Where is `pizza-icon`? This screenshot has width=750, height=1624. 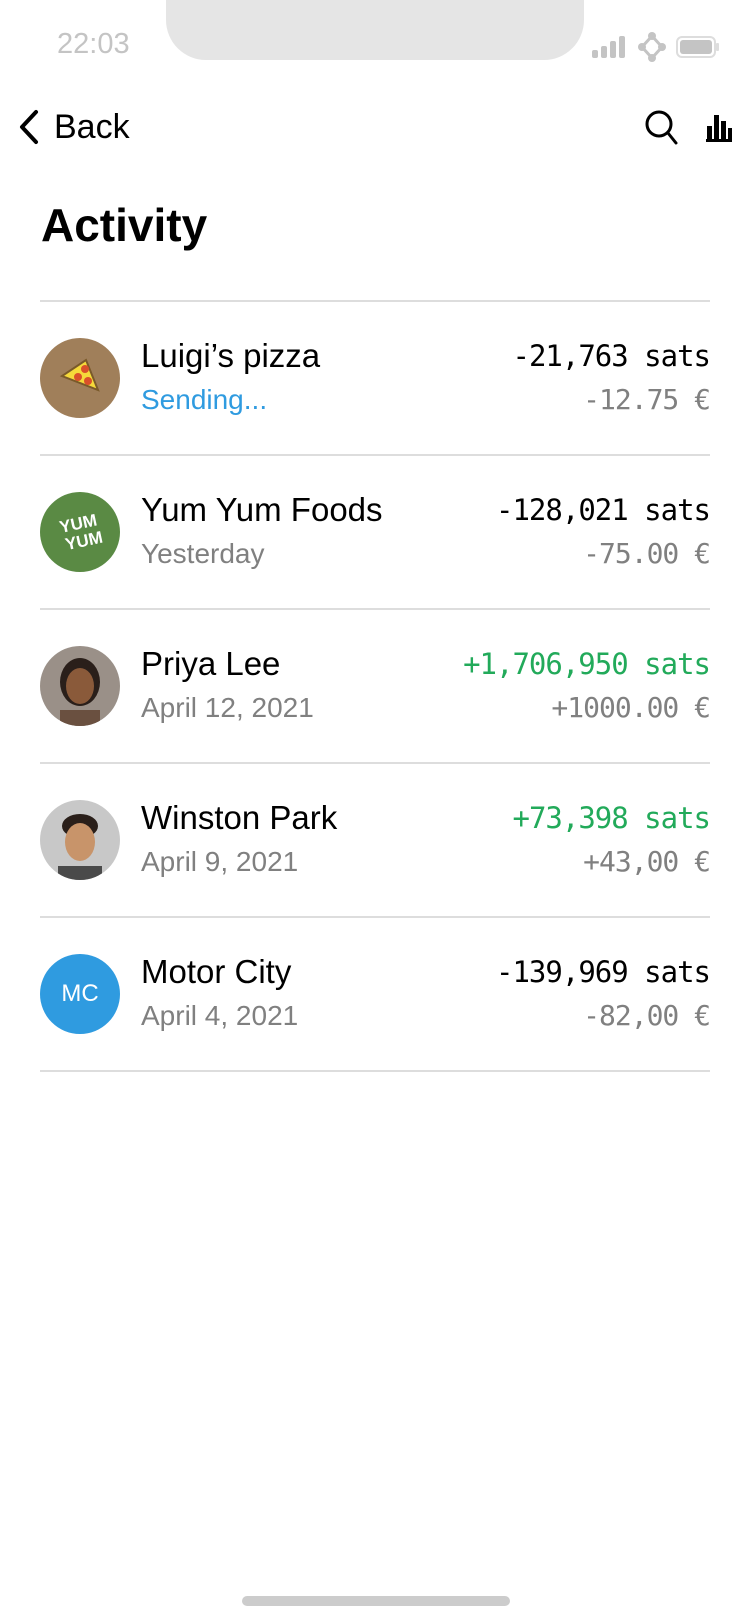
pizza-icon is located at coordinates (79, 375).